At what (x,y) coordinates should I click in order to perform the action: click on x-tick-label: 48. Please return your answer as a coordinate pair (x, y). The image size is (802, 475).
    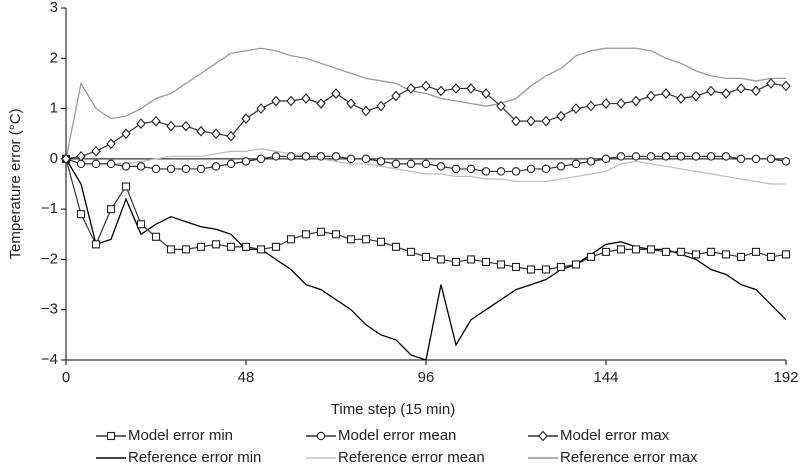
    Looking at the image, I should click on (246, 377).